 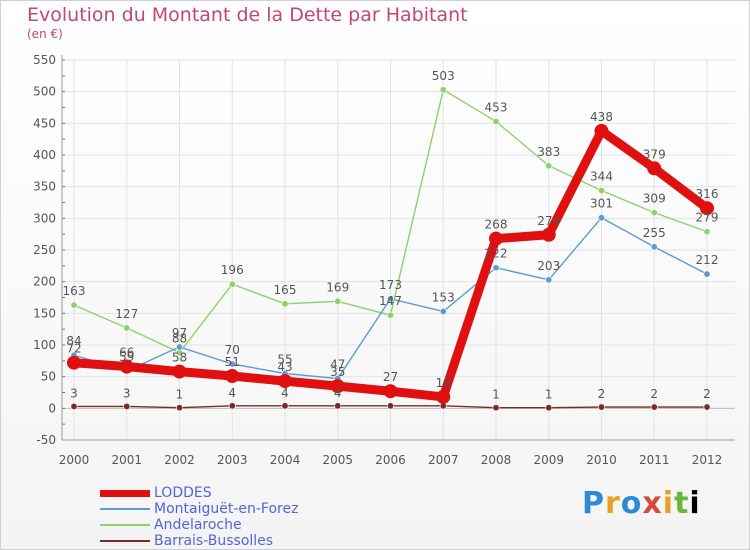 What do you see at coordinates (214, 541) in the screenshot?
I see `legend-label-barrais: Barrais-Bussolles` at bounding box center [214, 541].